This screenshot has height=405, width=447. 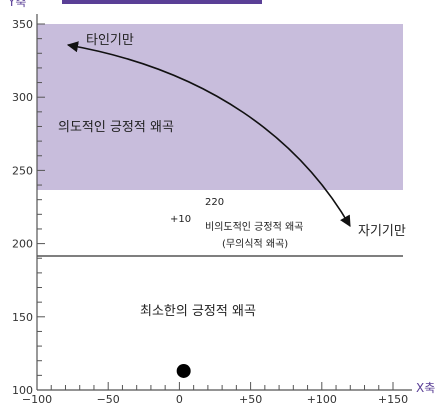 I want to click on x-tick-label: −50, so click(x=108, y=399).